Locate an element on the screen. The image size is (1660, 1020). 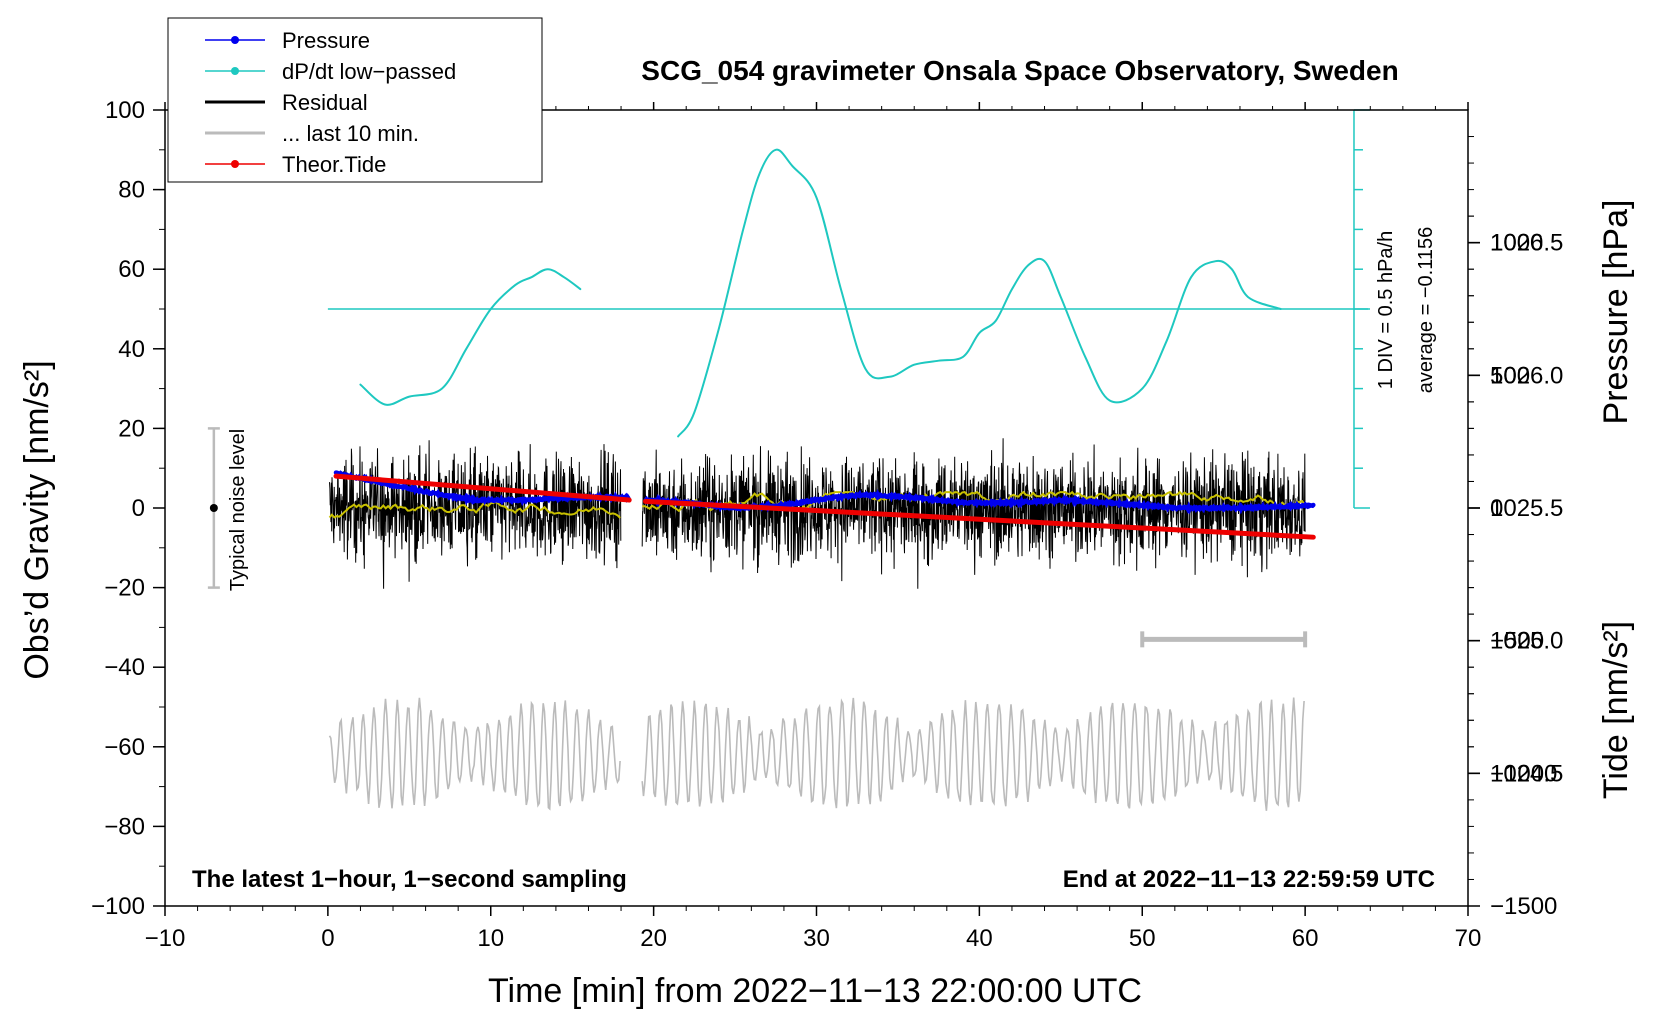
y-tick-label: −40 is located at coordinates (124, 667).